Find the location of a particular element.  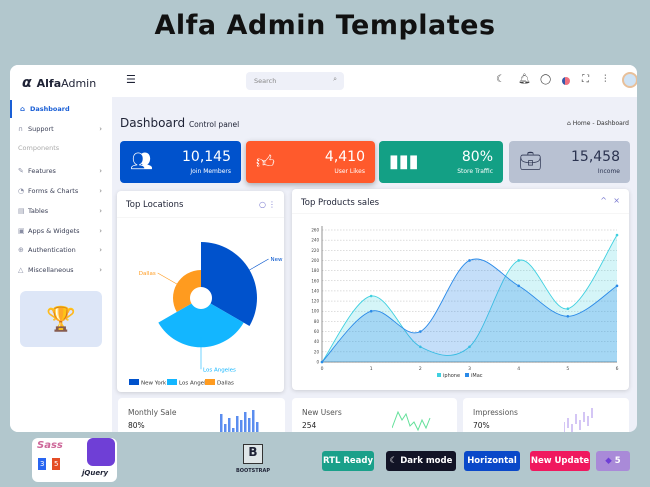

us-flag-icon is located at coordinates (566, 81).